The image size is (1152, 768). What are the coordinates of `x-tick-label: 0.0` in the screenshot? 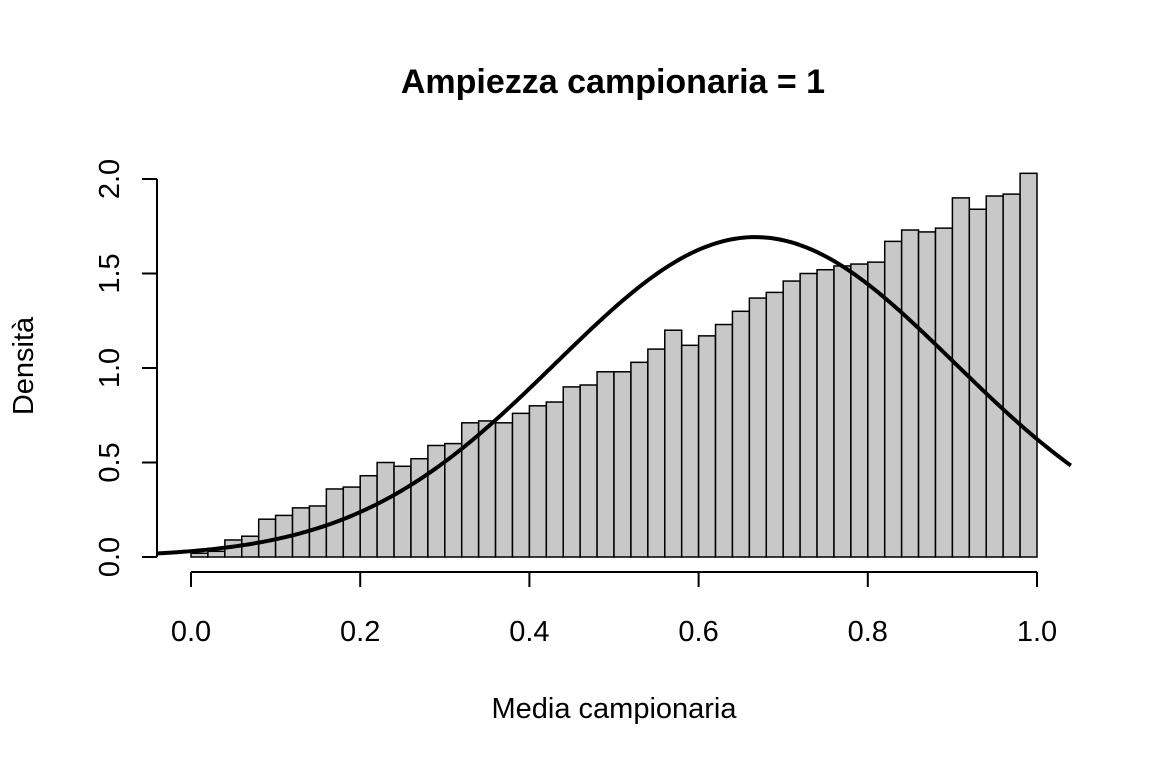 It's located at (191, 632).